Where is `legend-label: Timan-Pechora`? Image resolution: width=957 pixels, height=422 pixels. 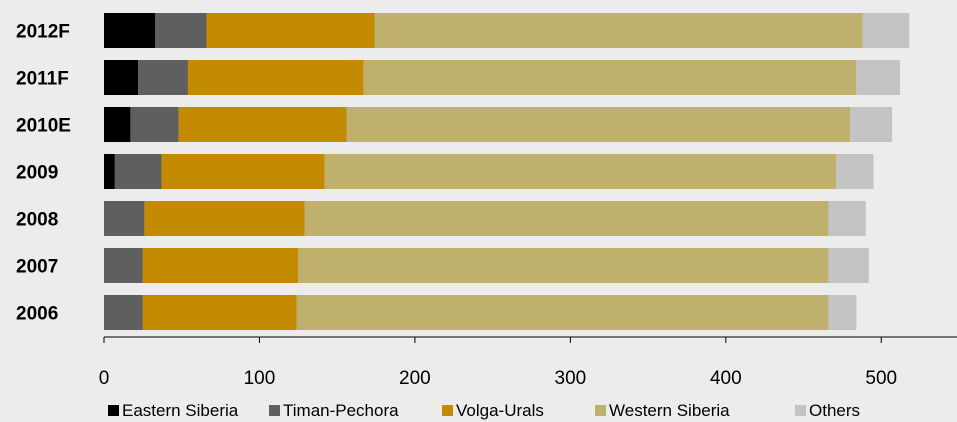 legend-label: Timan-Pechora is located at coordinates (341, 410).